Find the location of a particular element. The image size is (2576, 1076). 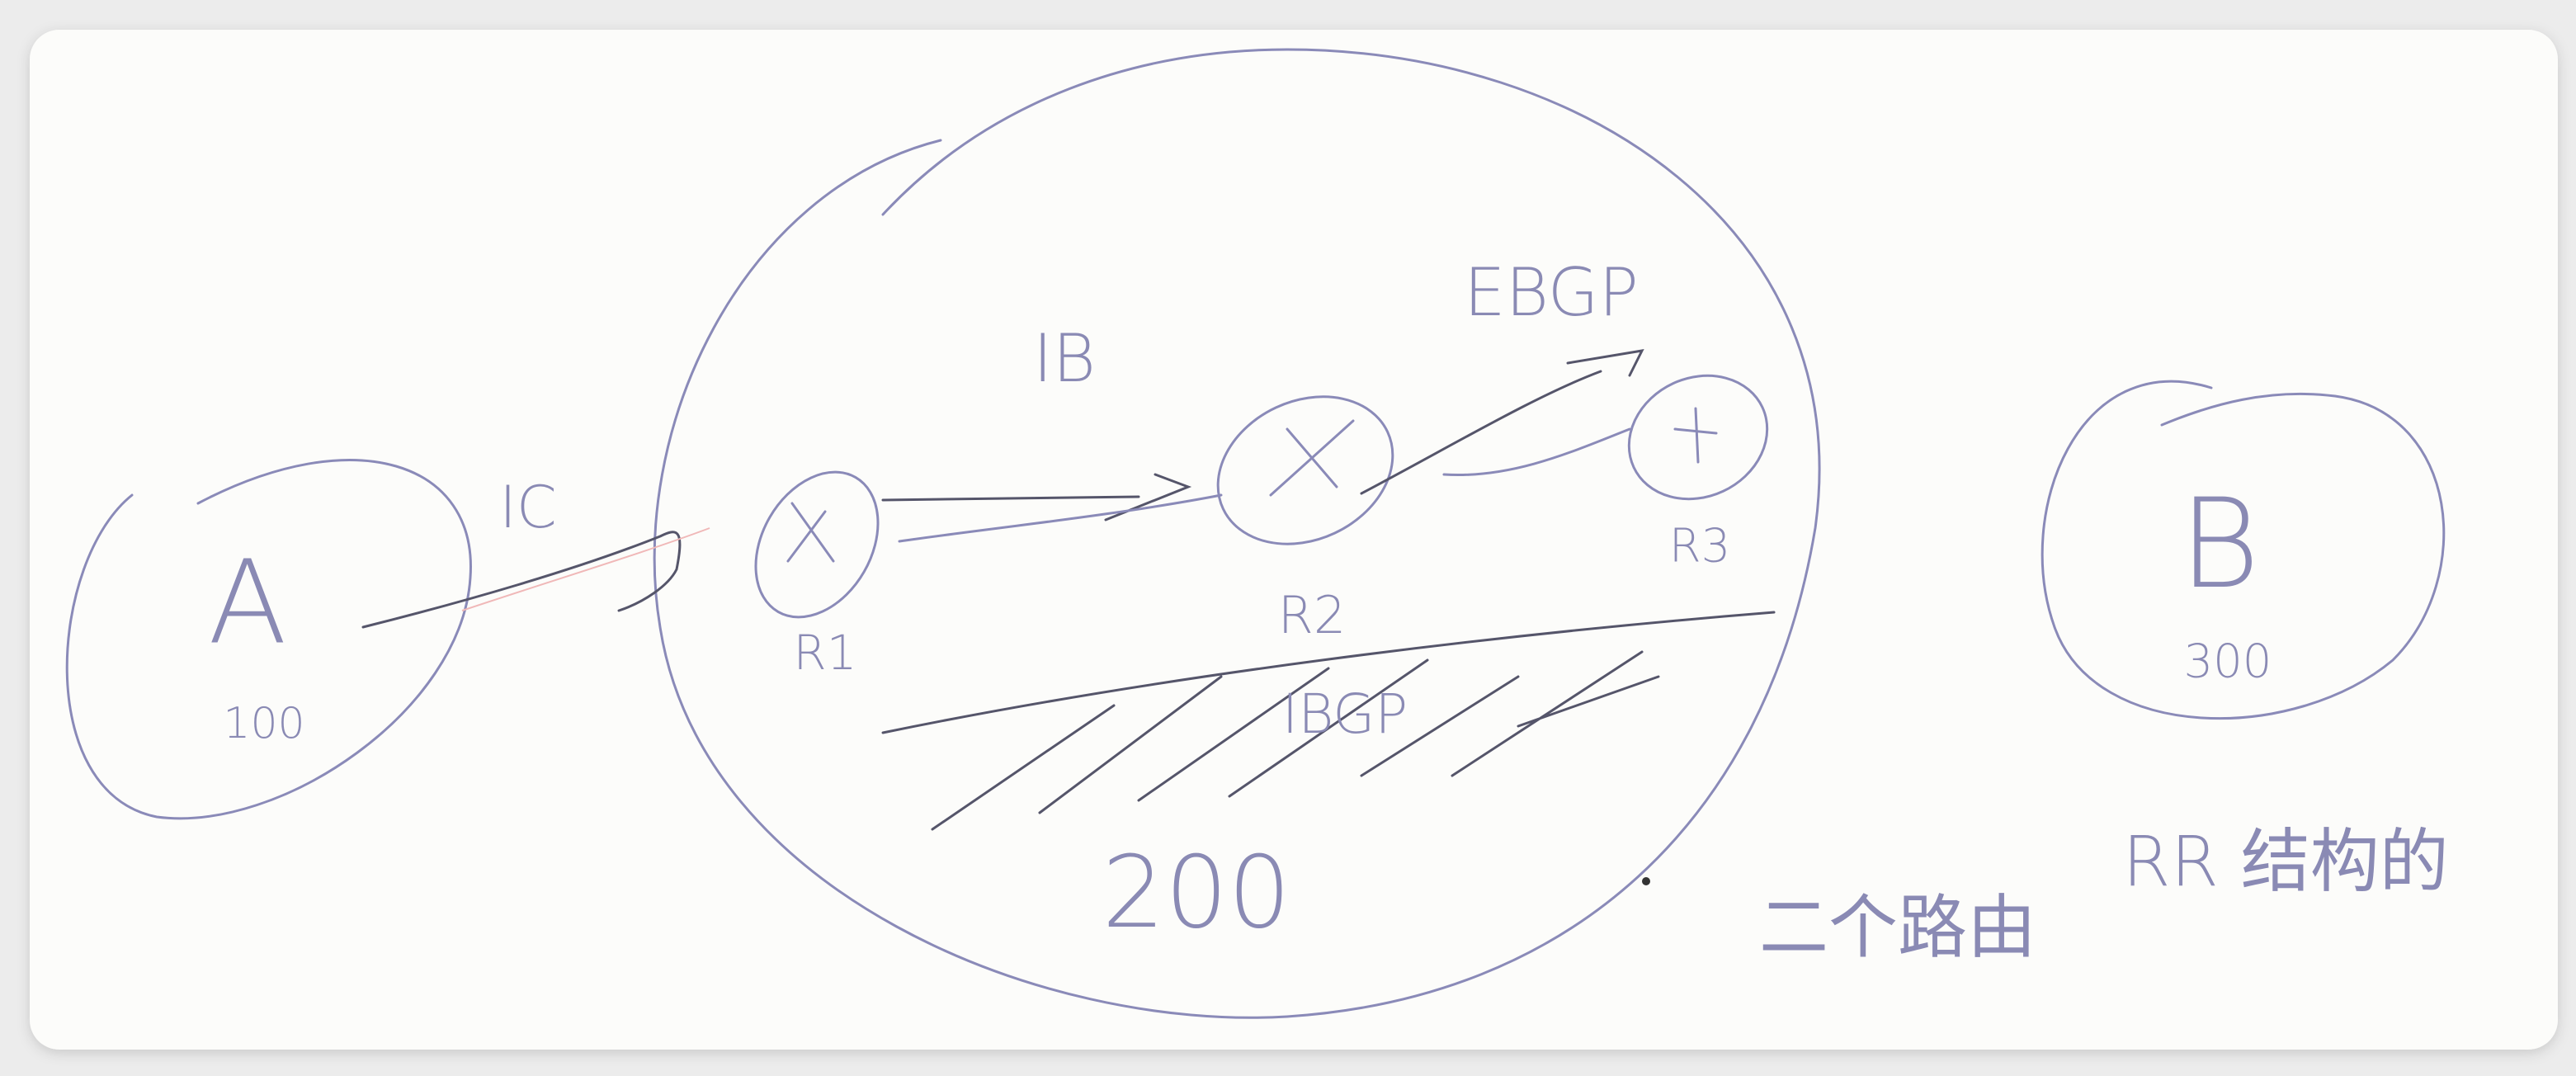

router-r2-cross is located at coordinates (1312, 458).